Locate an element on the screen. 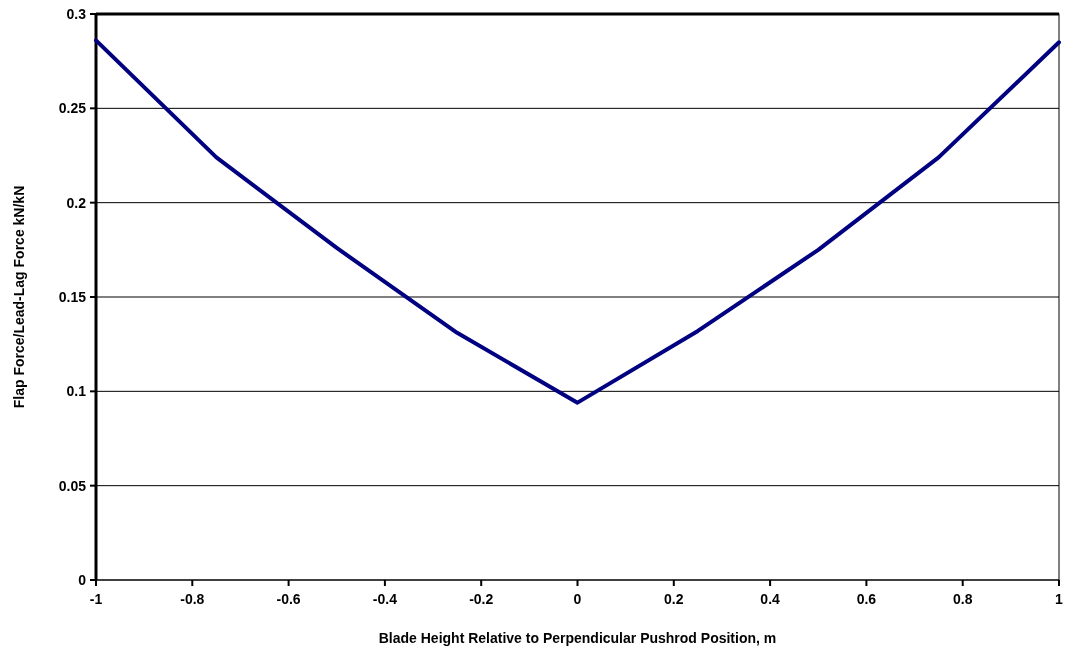  x-tick-label: 0.2 is located at coordinates (674, 599).